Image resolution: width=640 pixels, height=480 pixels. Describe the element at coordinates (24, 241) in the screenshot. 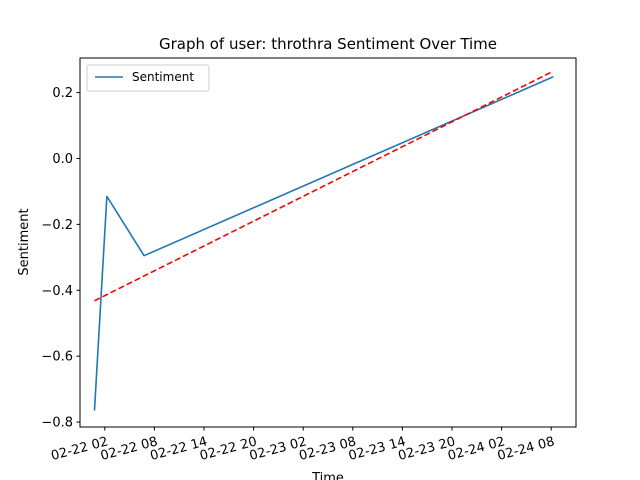

I see `y-axis-label: Sentiment` at that location.